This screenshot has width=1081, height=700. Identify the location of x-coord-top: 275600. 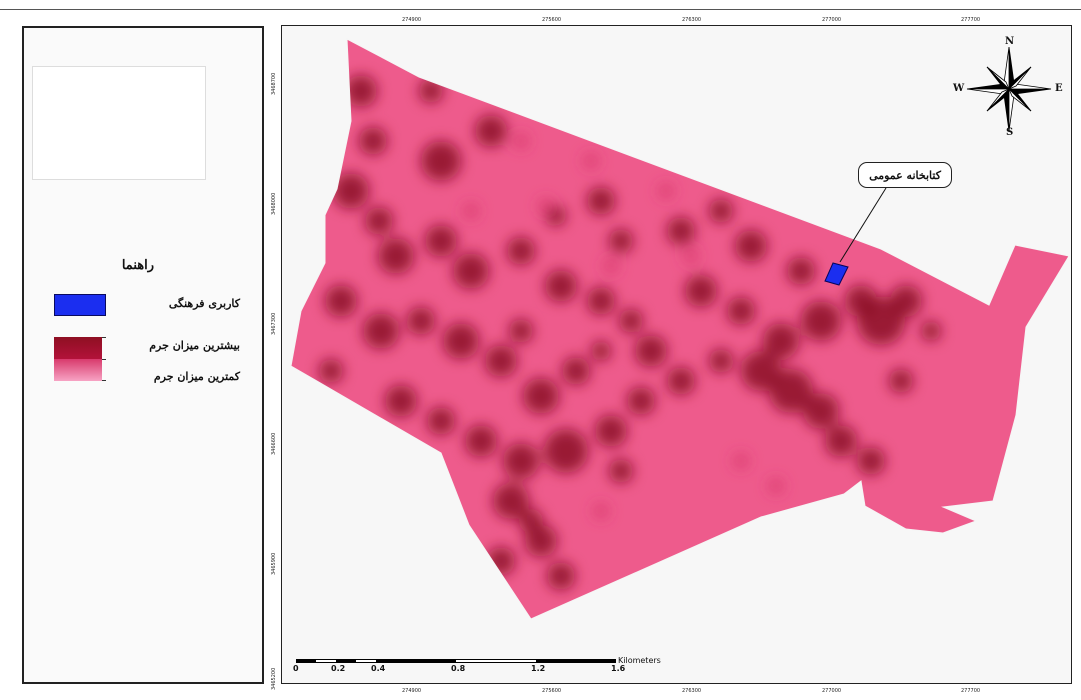
(552, 20).